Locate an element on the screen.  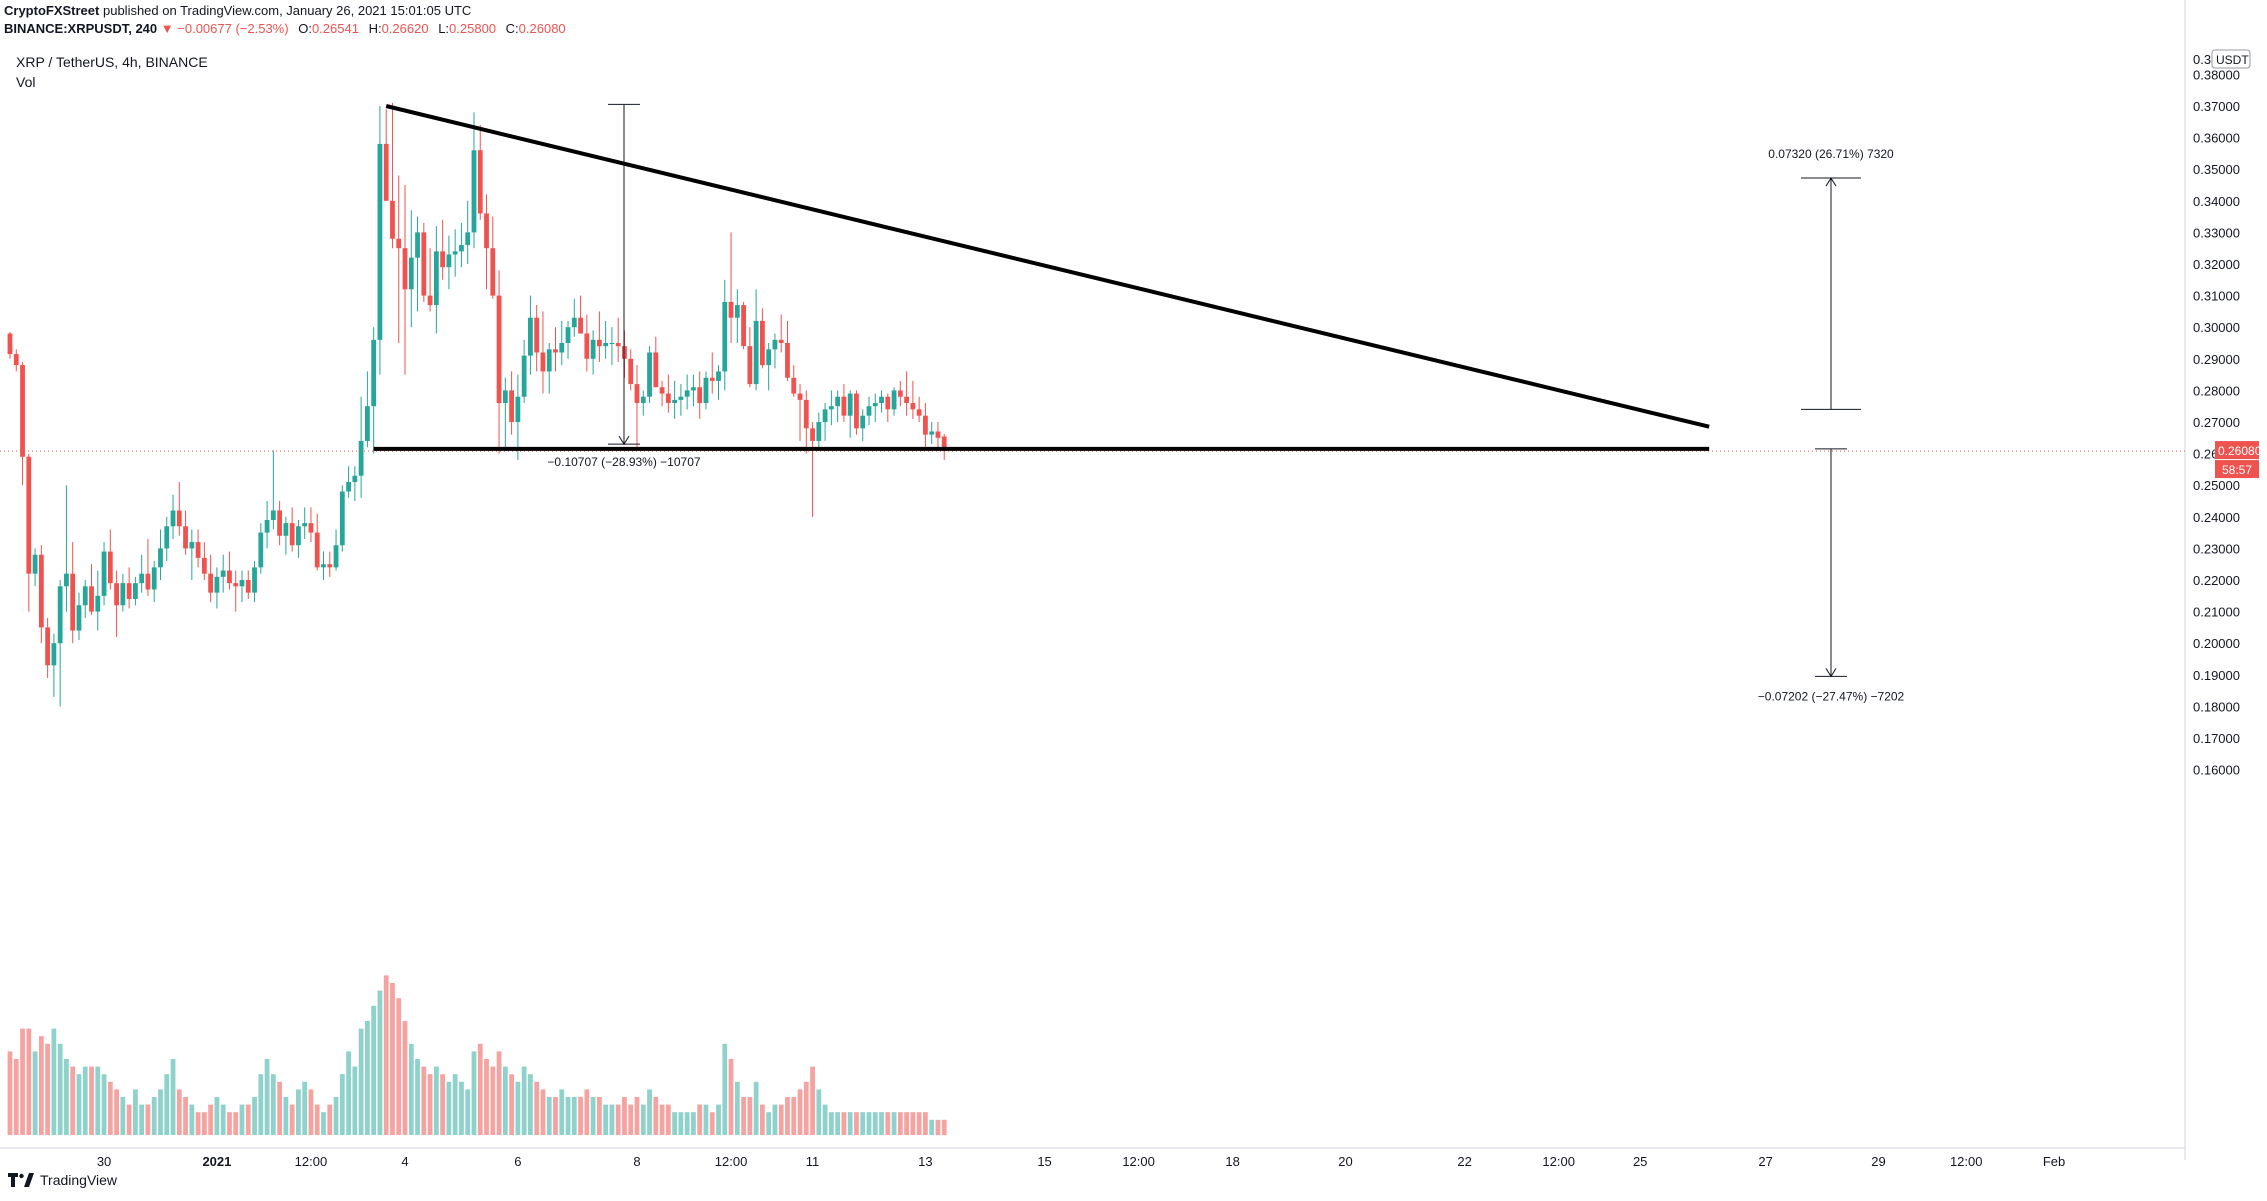
footer-brand: TradingView is located at coordinates (62, 1180).